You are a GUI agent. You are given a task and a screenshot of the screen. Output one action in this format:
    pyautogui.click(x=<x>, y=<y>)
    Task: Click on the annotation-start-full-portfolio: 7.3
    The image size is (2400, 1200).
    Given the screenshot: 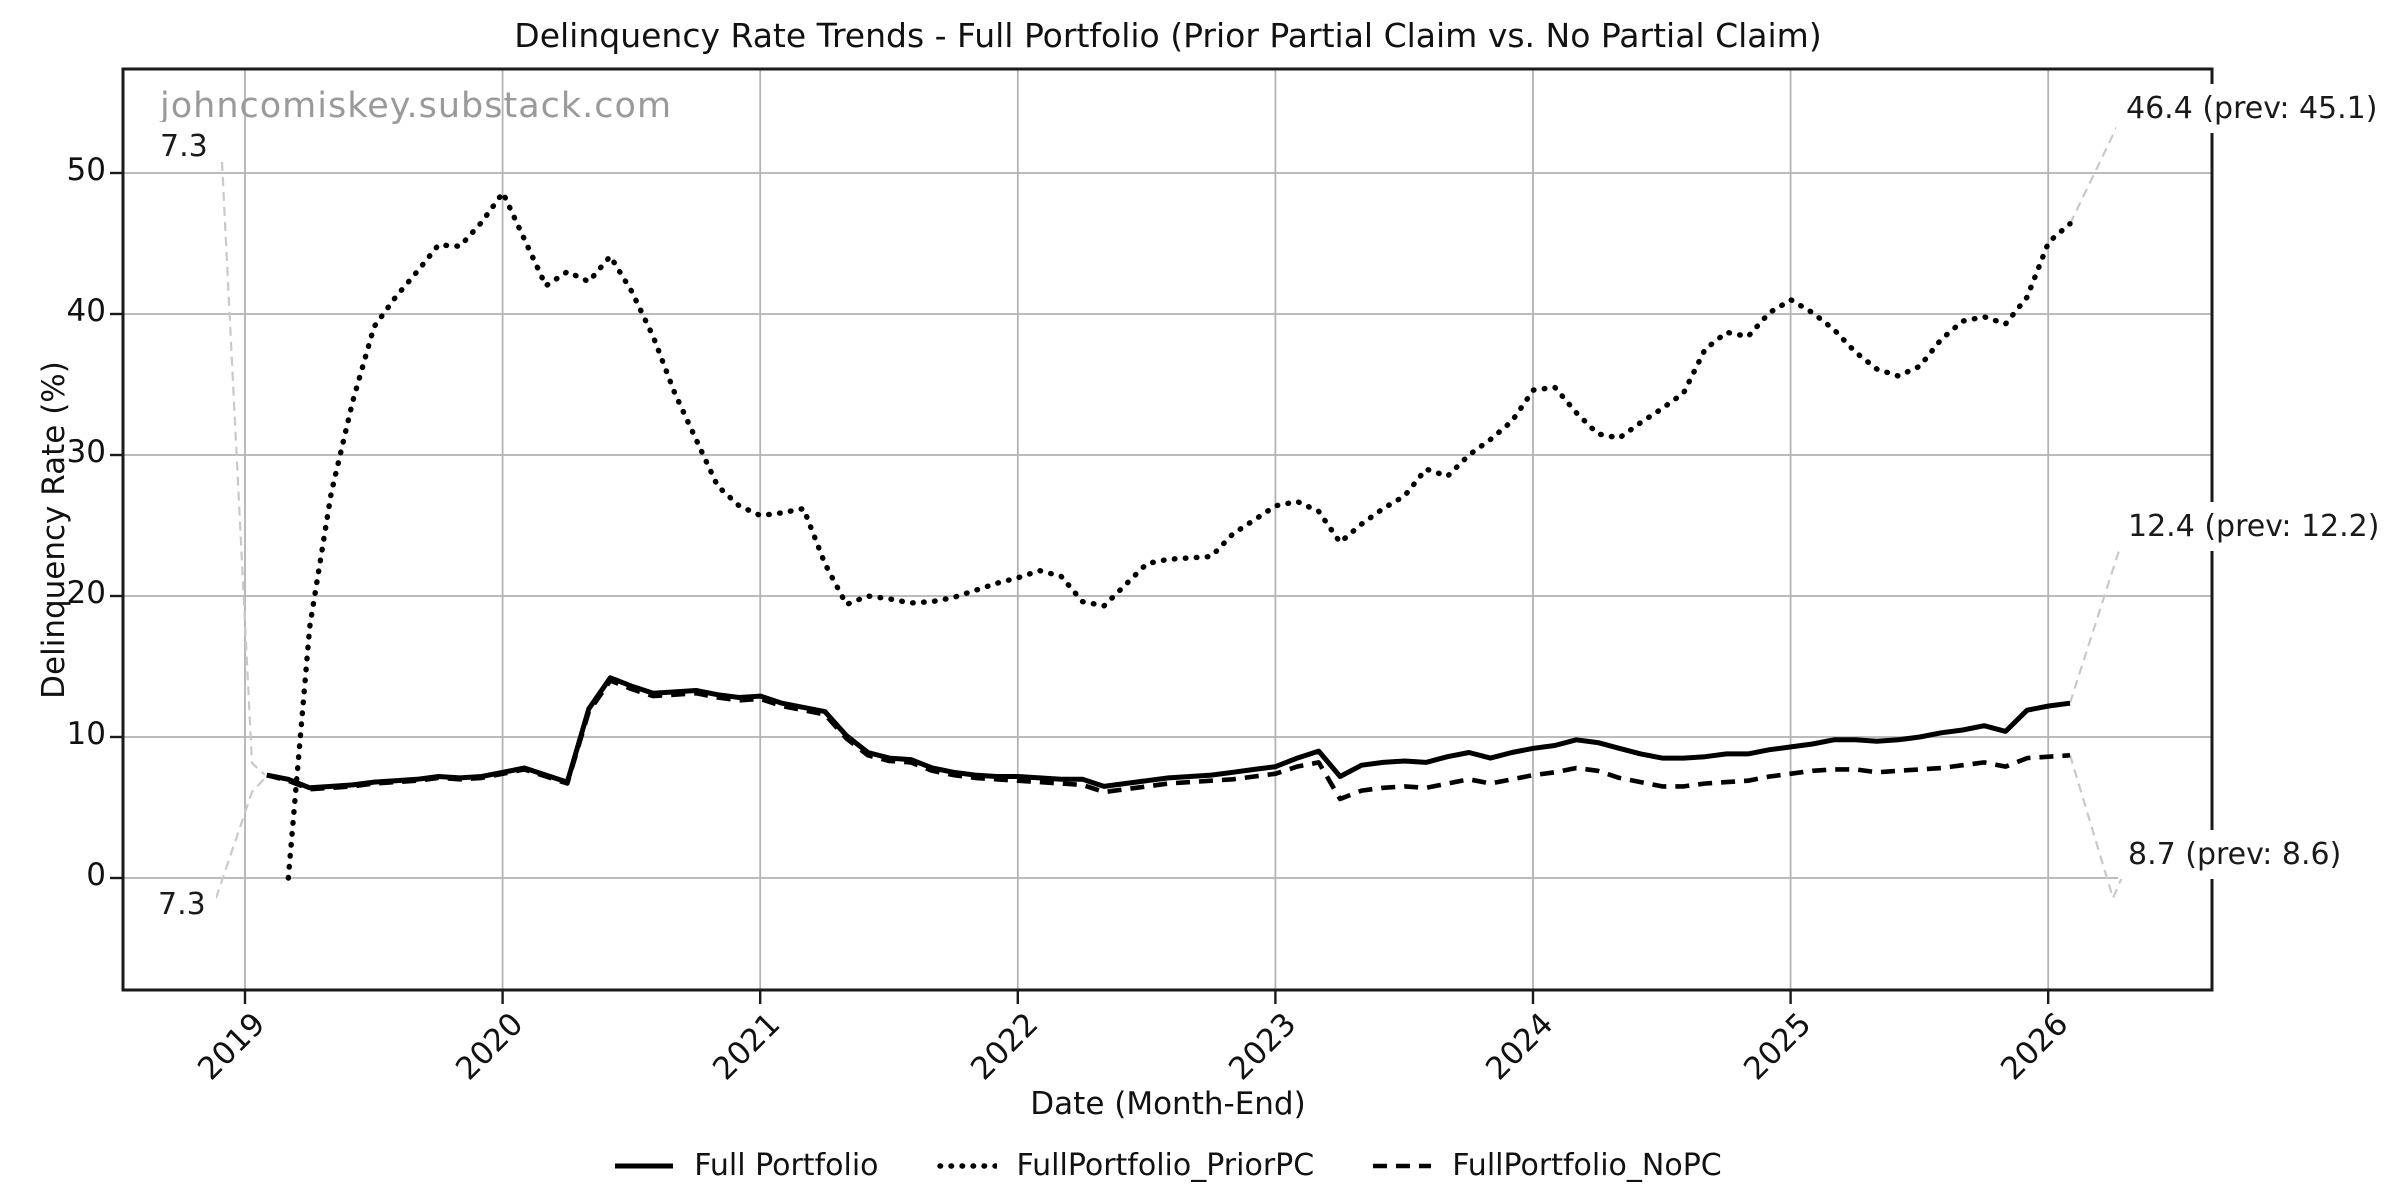 What is the action you would take?
    pyautogui.click(x=184, y=146)
    